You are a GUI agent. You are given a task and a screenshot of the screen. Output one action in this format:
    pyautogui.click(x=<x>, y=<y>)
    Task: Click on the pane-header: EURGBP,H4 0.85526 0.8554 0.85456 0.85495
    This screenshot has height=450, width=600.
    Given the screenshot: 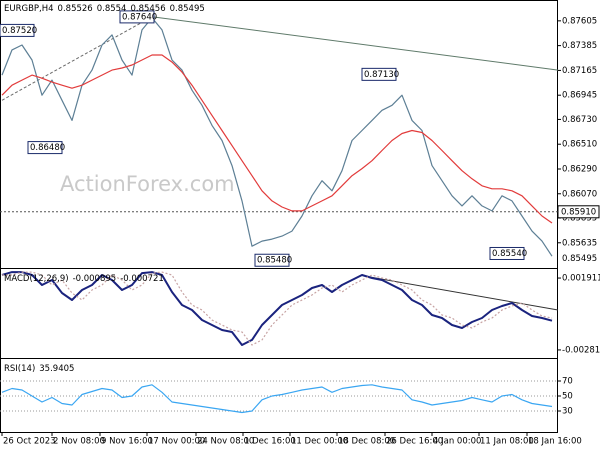 What is the action you would take?
    pyautogui.click(x=104, y=9)
    